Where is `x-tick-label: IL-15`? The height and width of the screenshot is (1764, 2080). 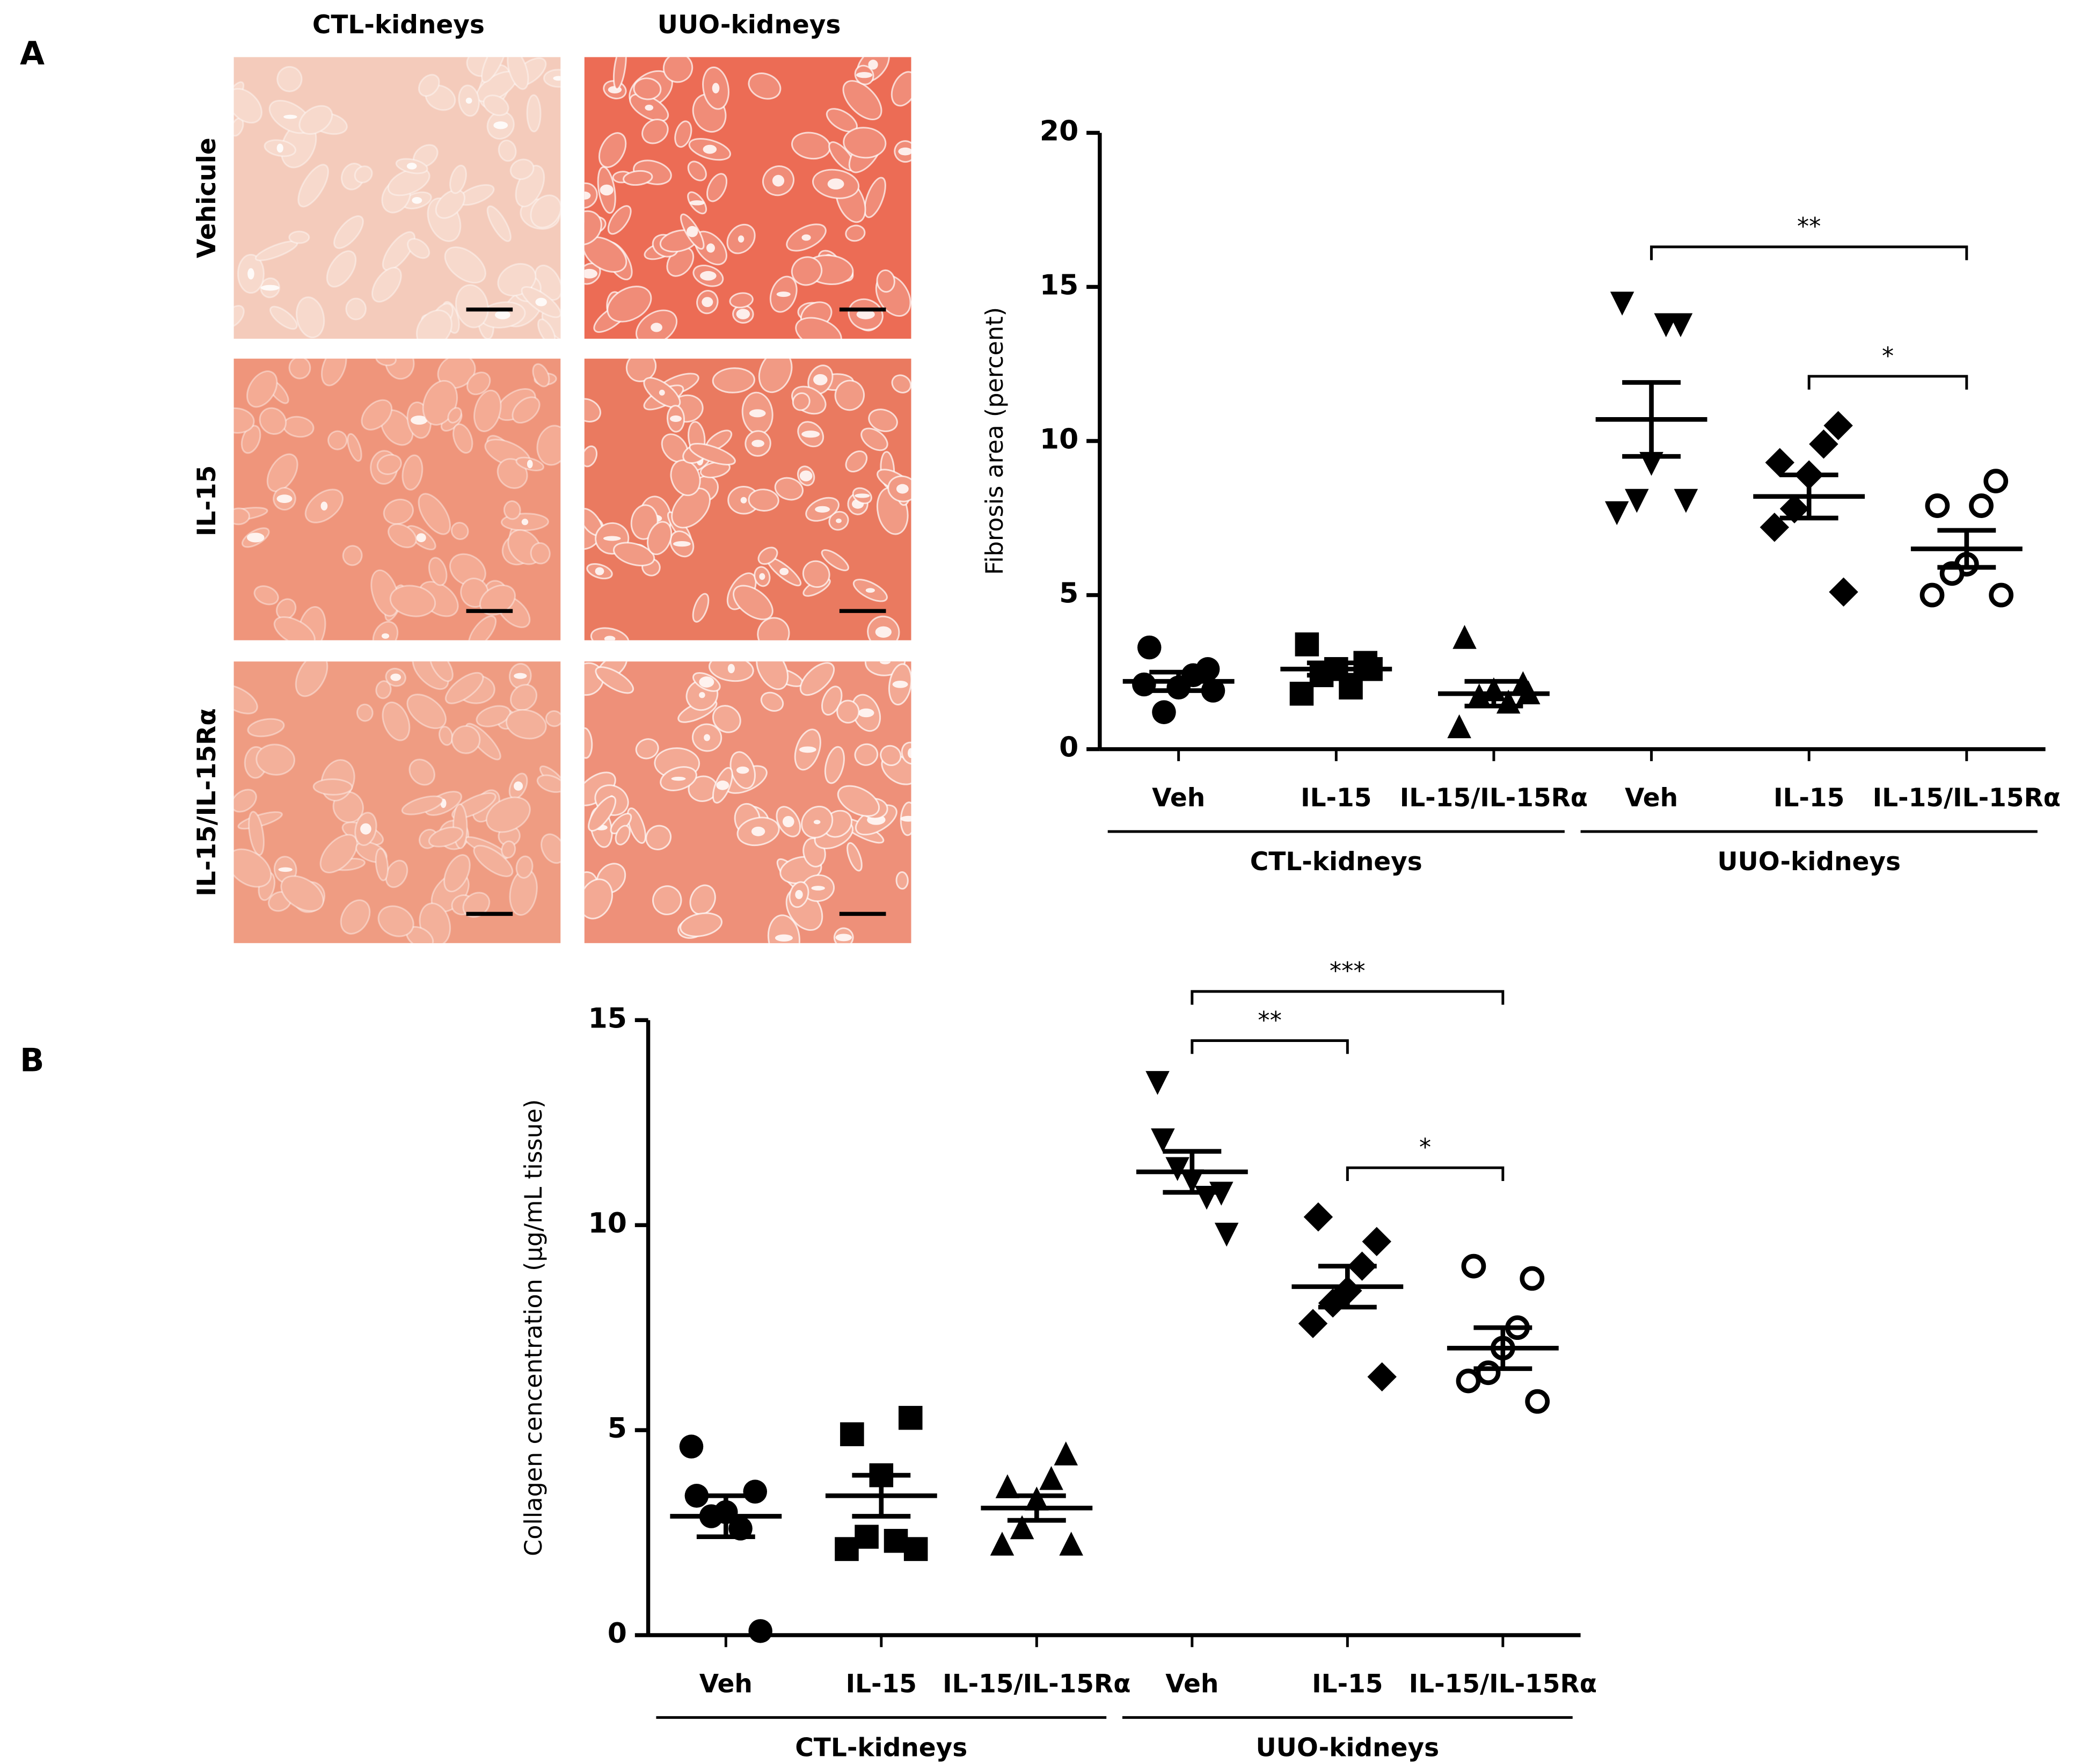 x-tick-label: IL-15 is located at coordinates (1347, 1684).